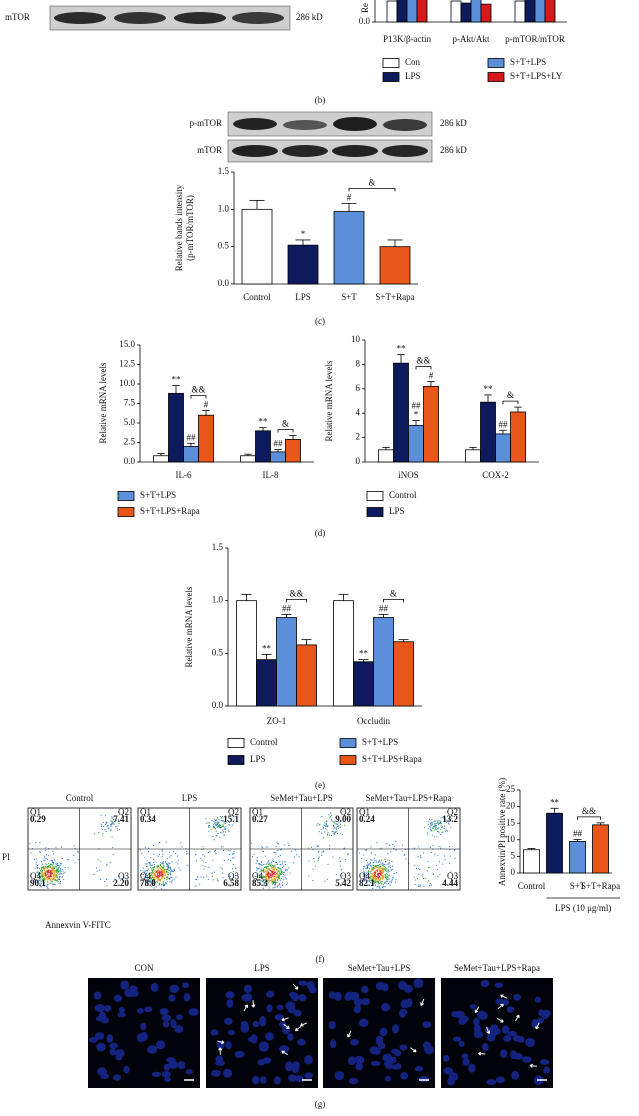 This screenshot has width=639, height=1116. I want to click on flow-title: SeMet+Tau+LPS, so click(301, 798).